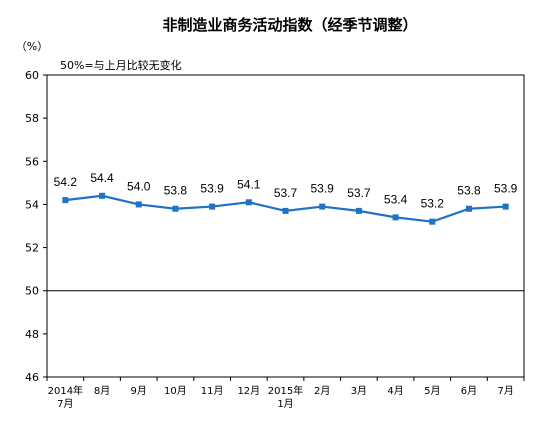 The height and width of the screenshot is (427, 543). Describe the element at coordinates (139, 391) in the screenshot. I see `x-tick-label: 9月` at that location.